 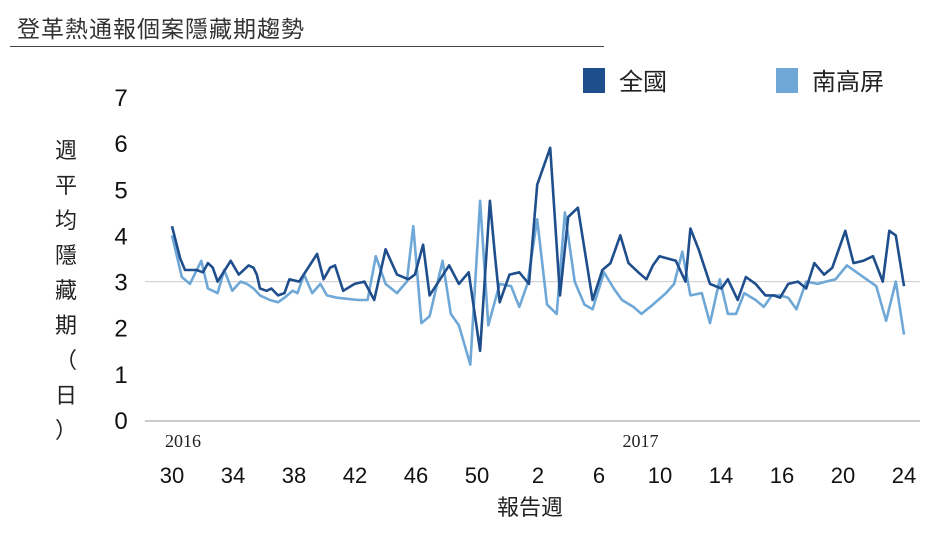 What do you see at coordinates (733, 82) in the screenshot?
I see `legend: 全國 南高屏` at bounding box center [733, 82].